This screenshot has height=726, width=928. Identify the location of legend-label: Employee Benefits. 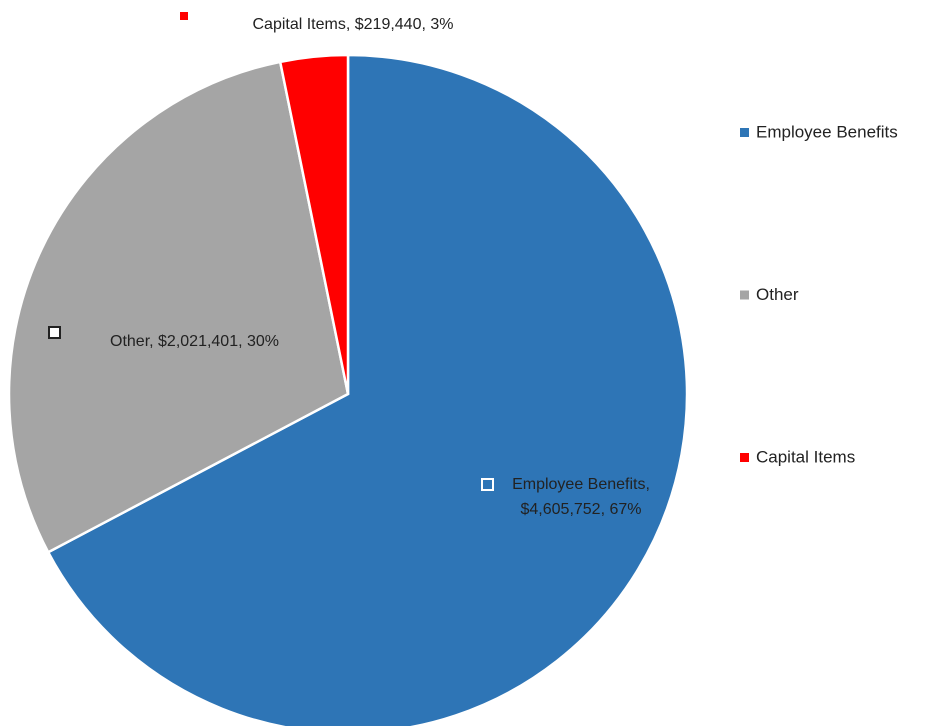
(827, 131).